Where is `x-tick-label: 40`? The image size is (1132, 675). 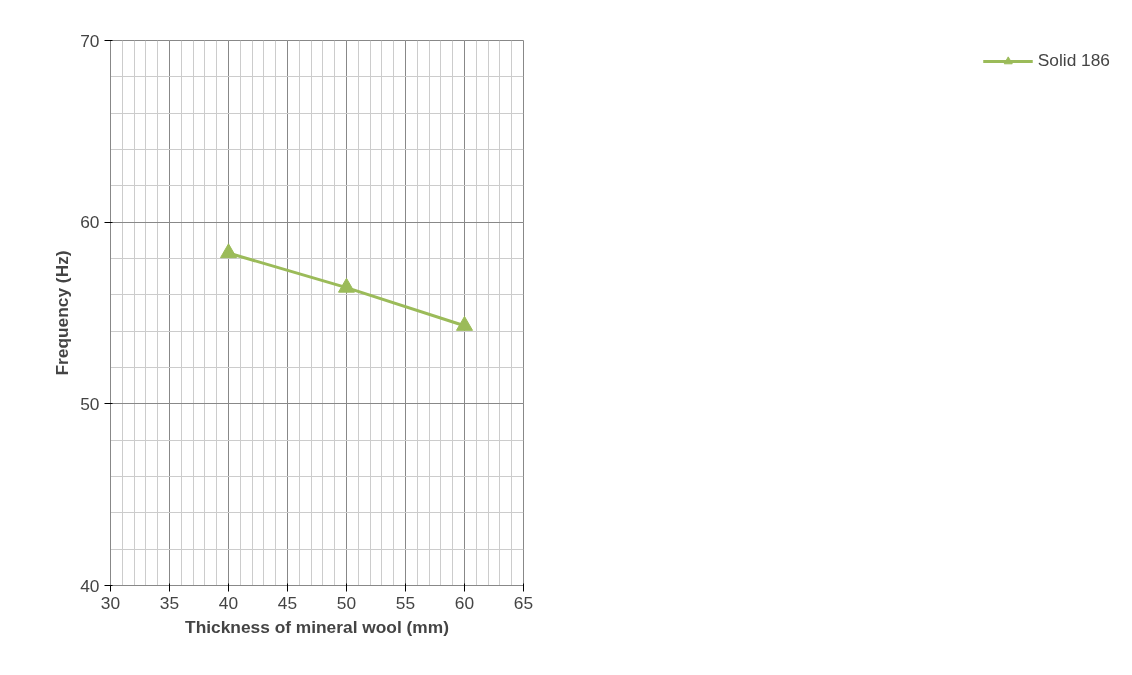
x-tick-label: 40 is located at coordinates (228, 602).